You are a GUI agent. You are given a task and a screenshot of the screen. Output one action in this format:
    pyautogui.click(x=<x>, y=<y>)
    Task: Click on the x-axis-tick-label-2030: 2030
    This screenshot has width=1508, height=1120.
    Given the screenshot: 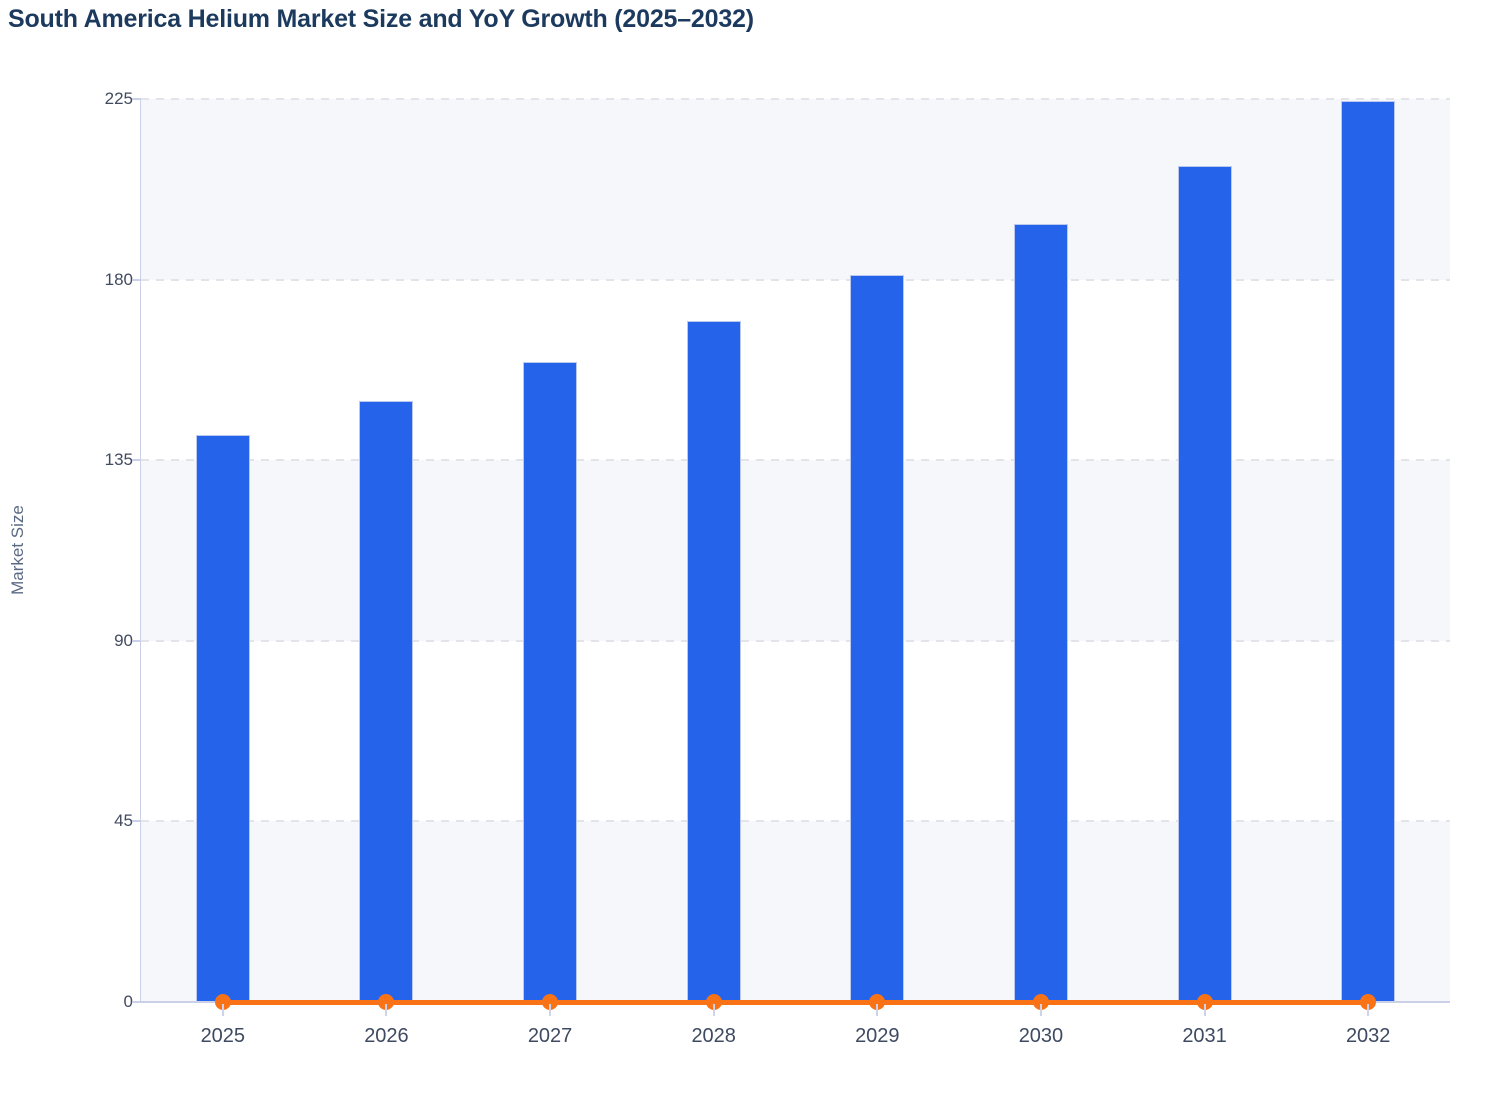 What is the action you would take?
    pyautogui.click(x=1041, y=1036)
    